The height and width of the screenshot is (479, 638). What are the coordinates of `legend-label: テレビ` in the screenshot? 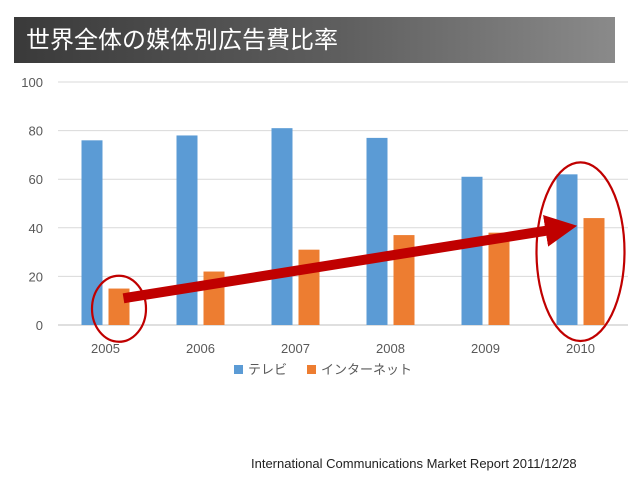 It's located at (267, 370).